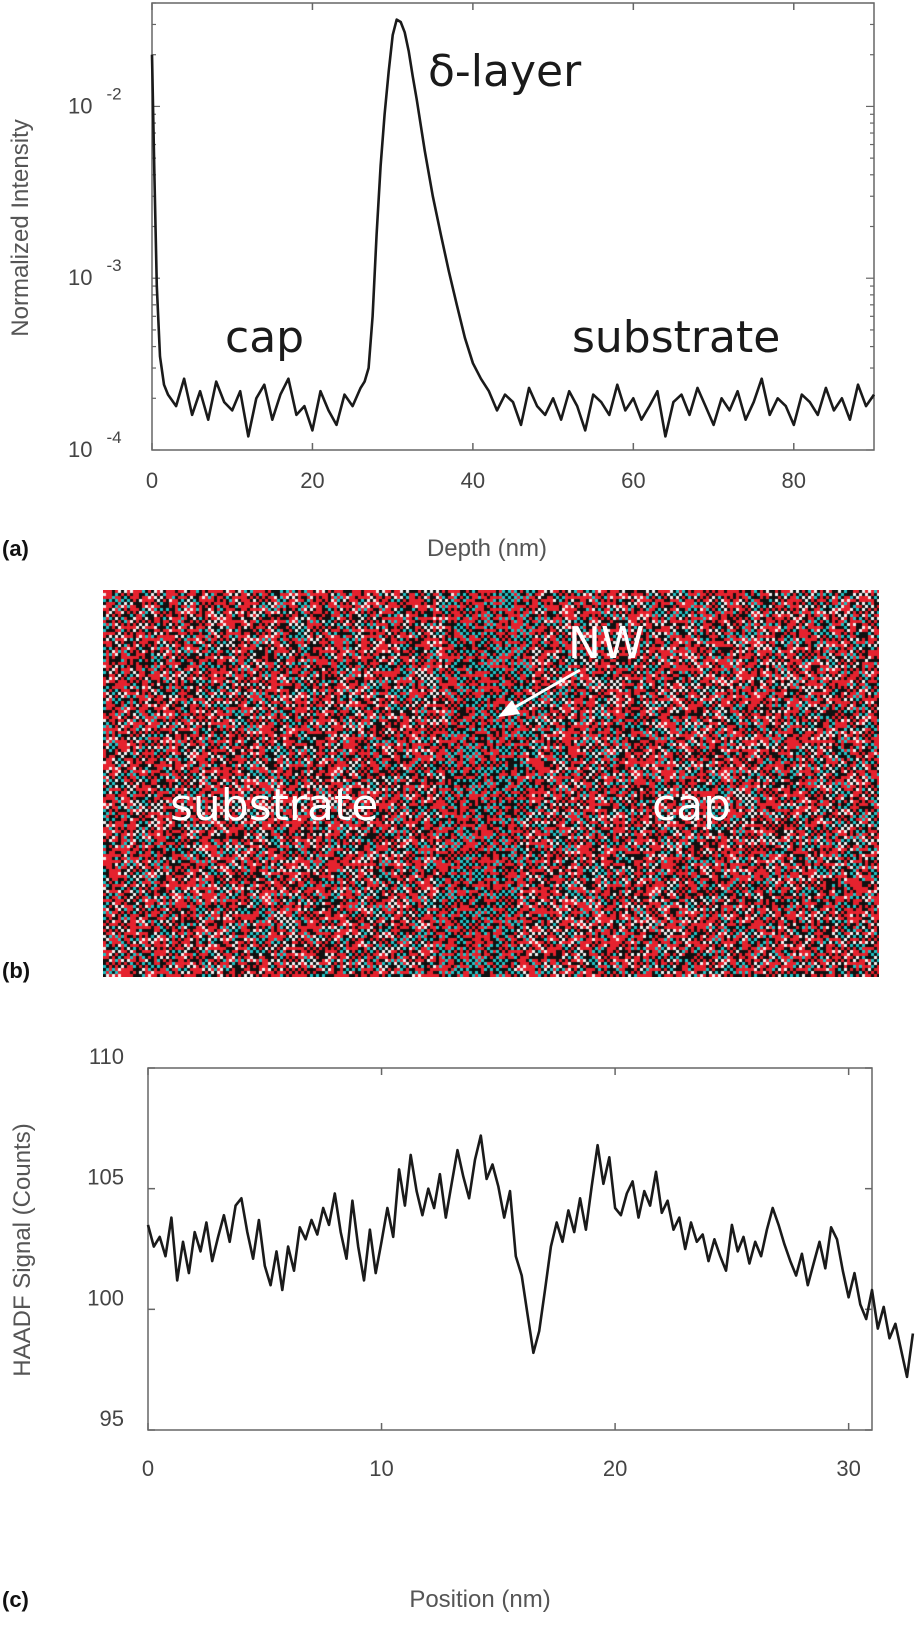  Describe the element at coordinates (106, 1056) in the screenshot. I see `y-tick-label: 110` at that location.